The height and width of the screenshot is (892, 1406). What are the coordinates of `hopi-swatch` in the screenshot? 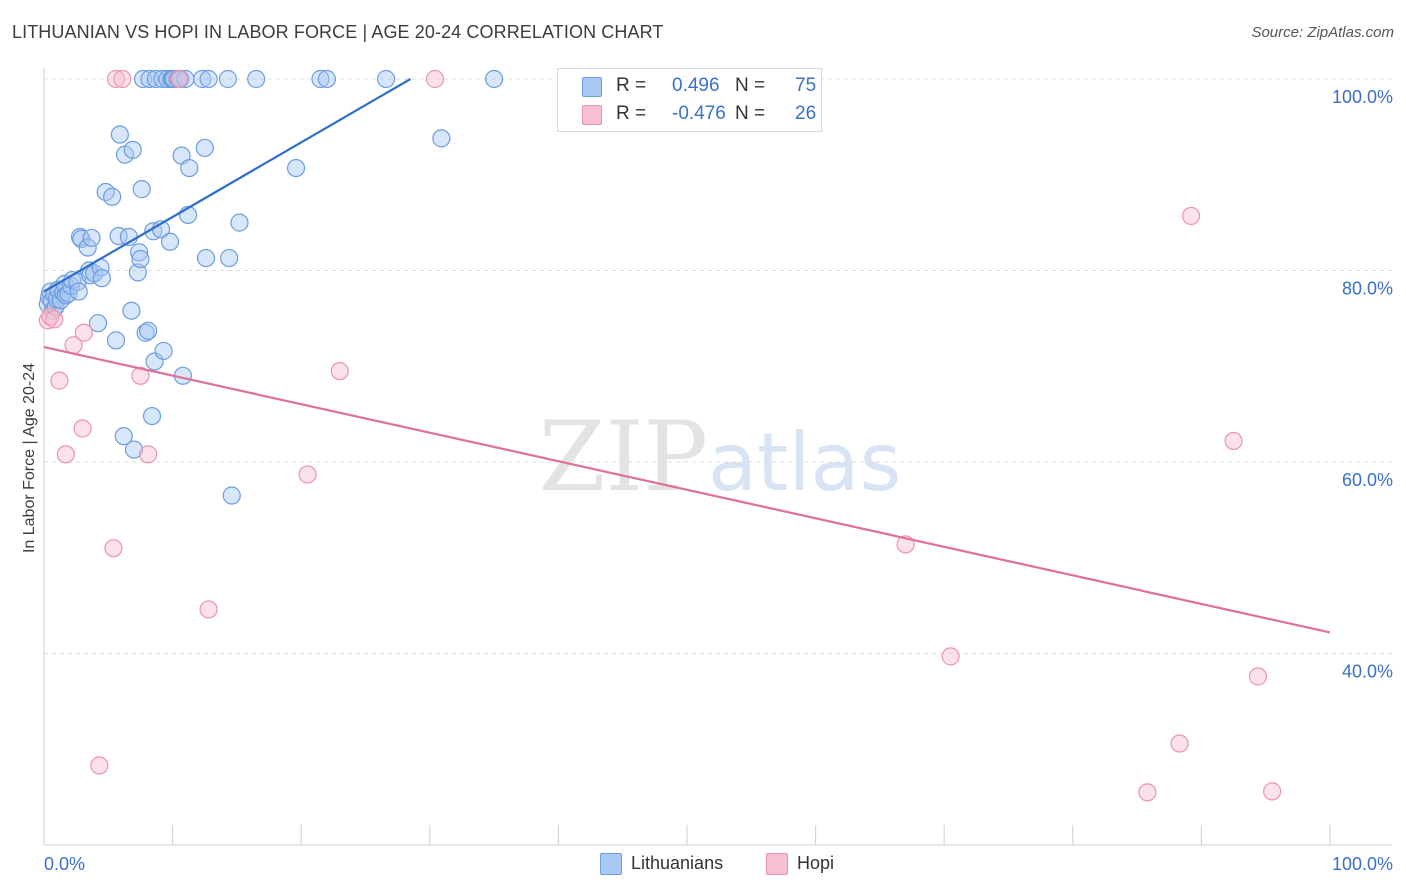 It's located at (592, 115).